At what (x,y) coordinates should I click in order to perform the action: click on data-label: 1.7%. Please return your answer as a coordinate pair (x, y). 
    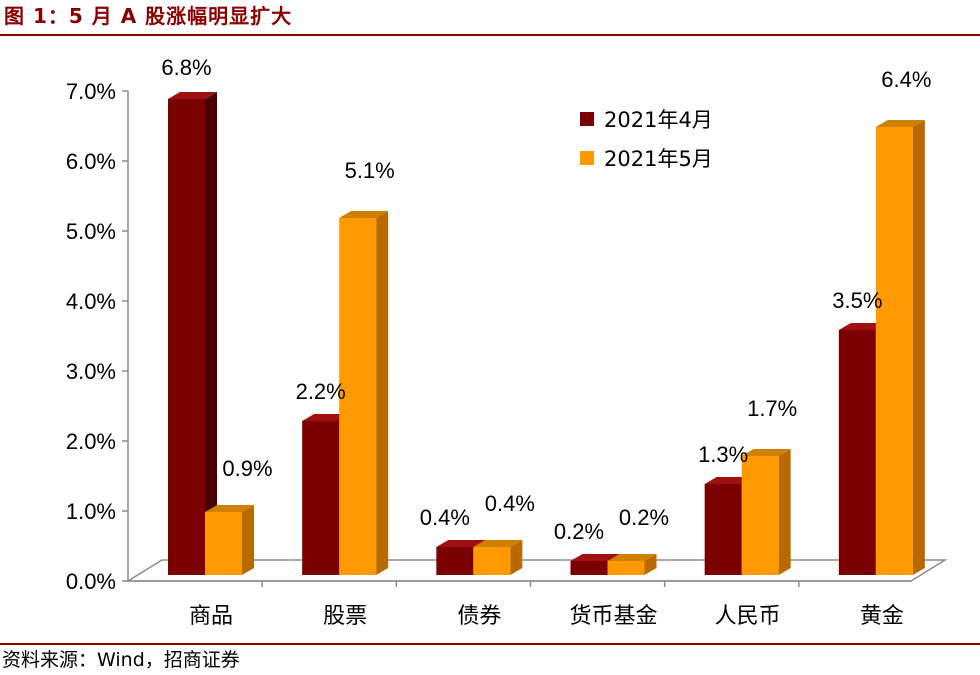
    Looking at the image, I should click on (772, 408).